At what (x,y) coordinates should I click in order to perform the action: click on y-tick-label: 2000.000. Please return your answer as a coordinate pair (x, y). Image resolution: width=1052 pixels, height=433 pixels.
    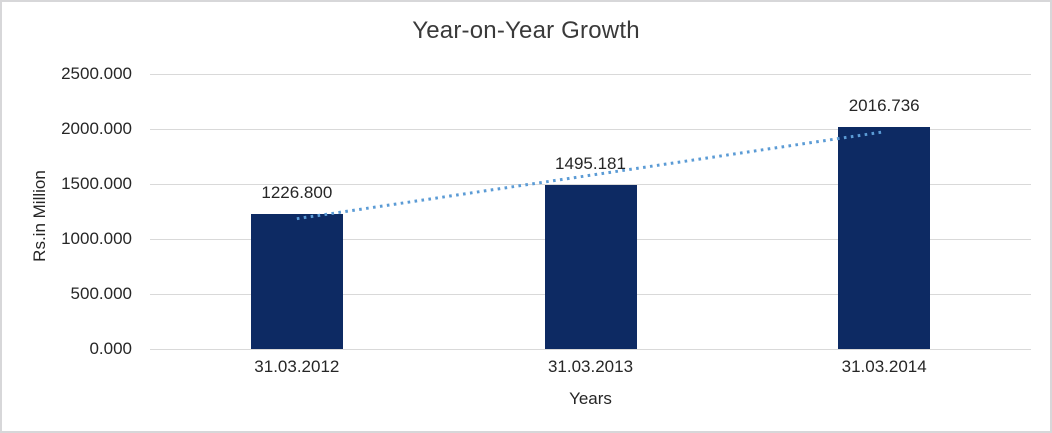
    Looking at the image, I should click on (96, 128).